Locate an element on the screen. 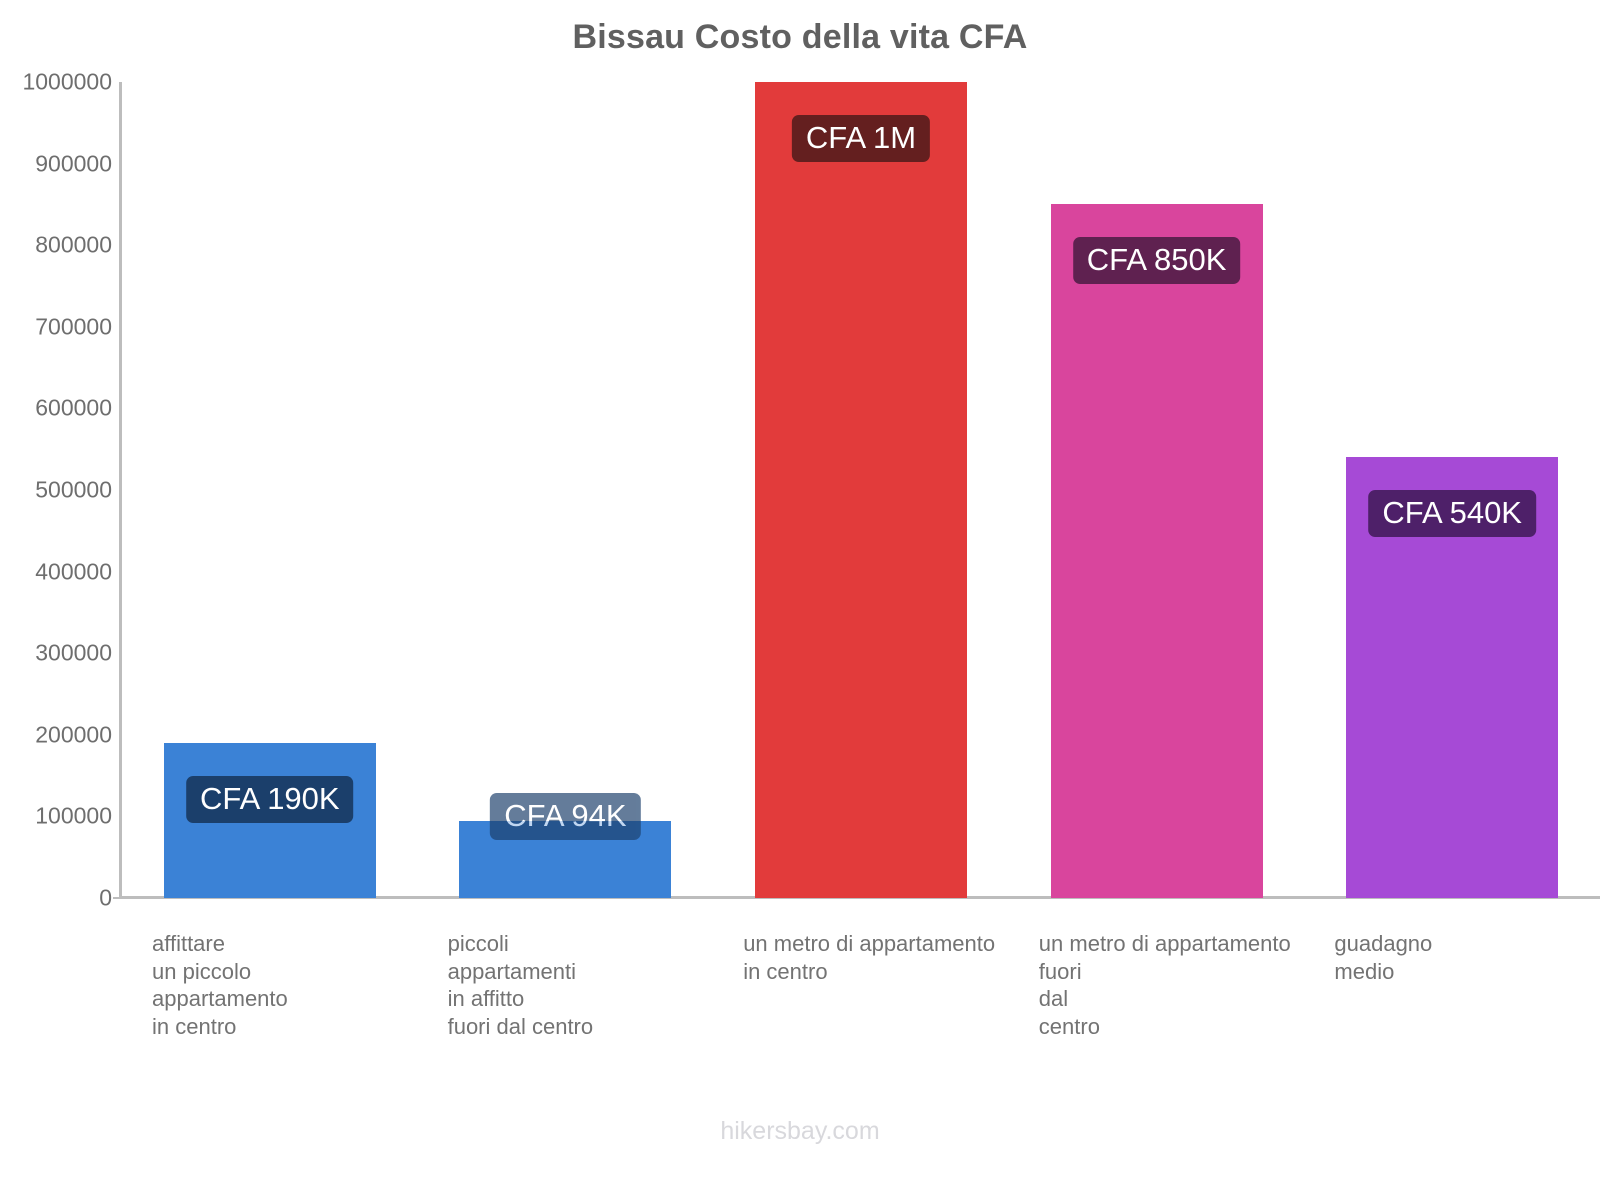  y-axis-tick-label: 1000000 is located at coordinates (67, 81).